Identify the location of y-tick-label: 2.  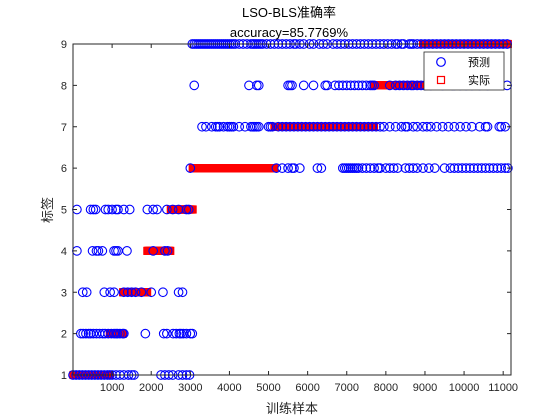
(64, 335).